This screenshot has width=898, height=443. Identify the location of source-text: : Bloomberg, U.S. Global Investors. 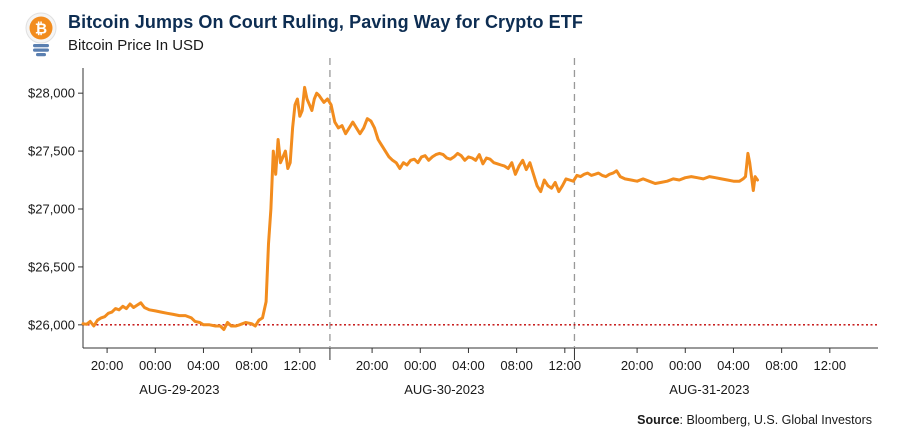
(775, 420).